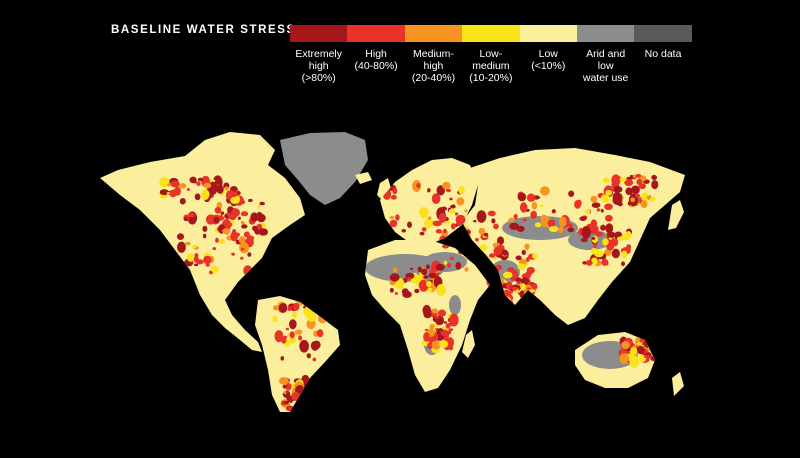 The height and width of the screenshot is (458, 800). Describe the element at coordinates (202, 242) in the screenshot. I see `north-america` at that location.